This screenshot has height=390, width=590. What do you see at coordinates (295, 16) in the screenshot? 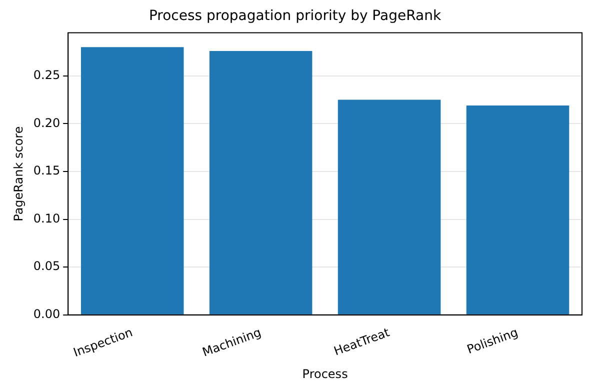
I see `chart-title: Process propagation priority by PageRank` at bounding box center [295, 16].